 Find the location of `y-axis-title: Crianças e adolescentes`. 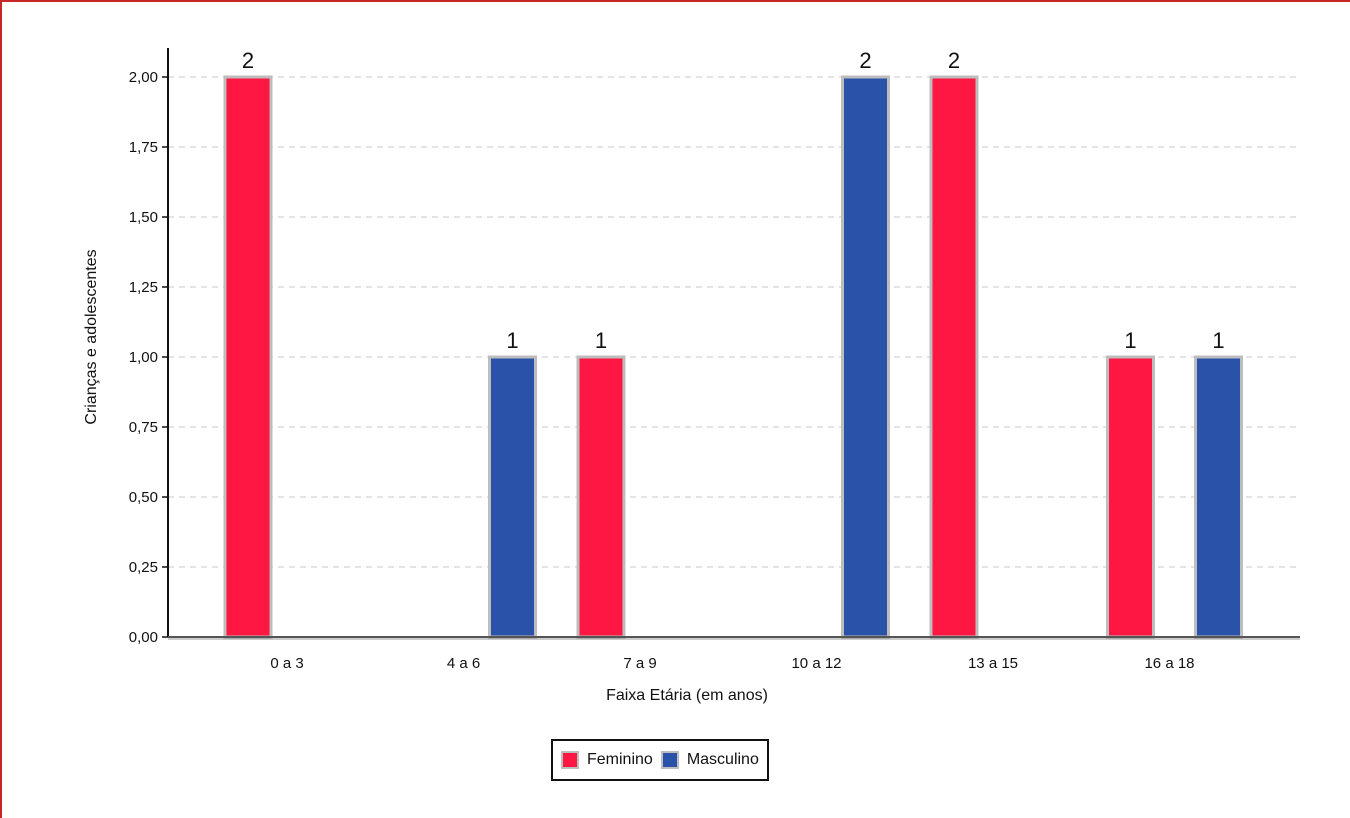

y-axis-title: Crianças e adolescentes is located at coordinates (91, 336).